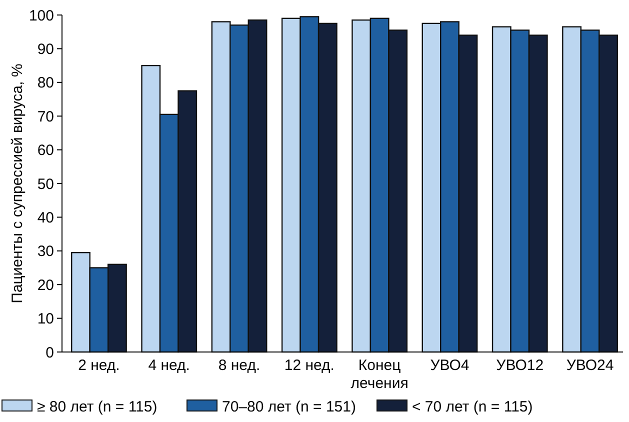  Describe the element at coordinates (169, 365) in the screenshot. I see `x-tick-label: 4 нед.` at that location.